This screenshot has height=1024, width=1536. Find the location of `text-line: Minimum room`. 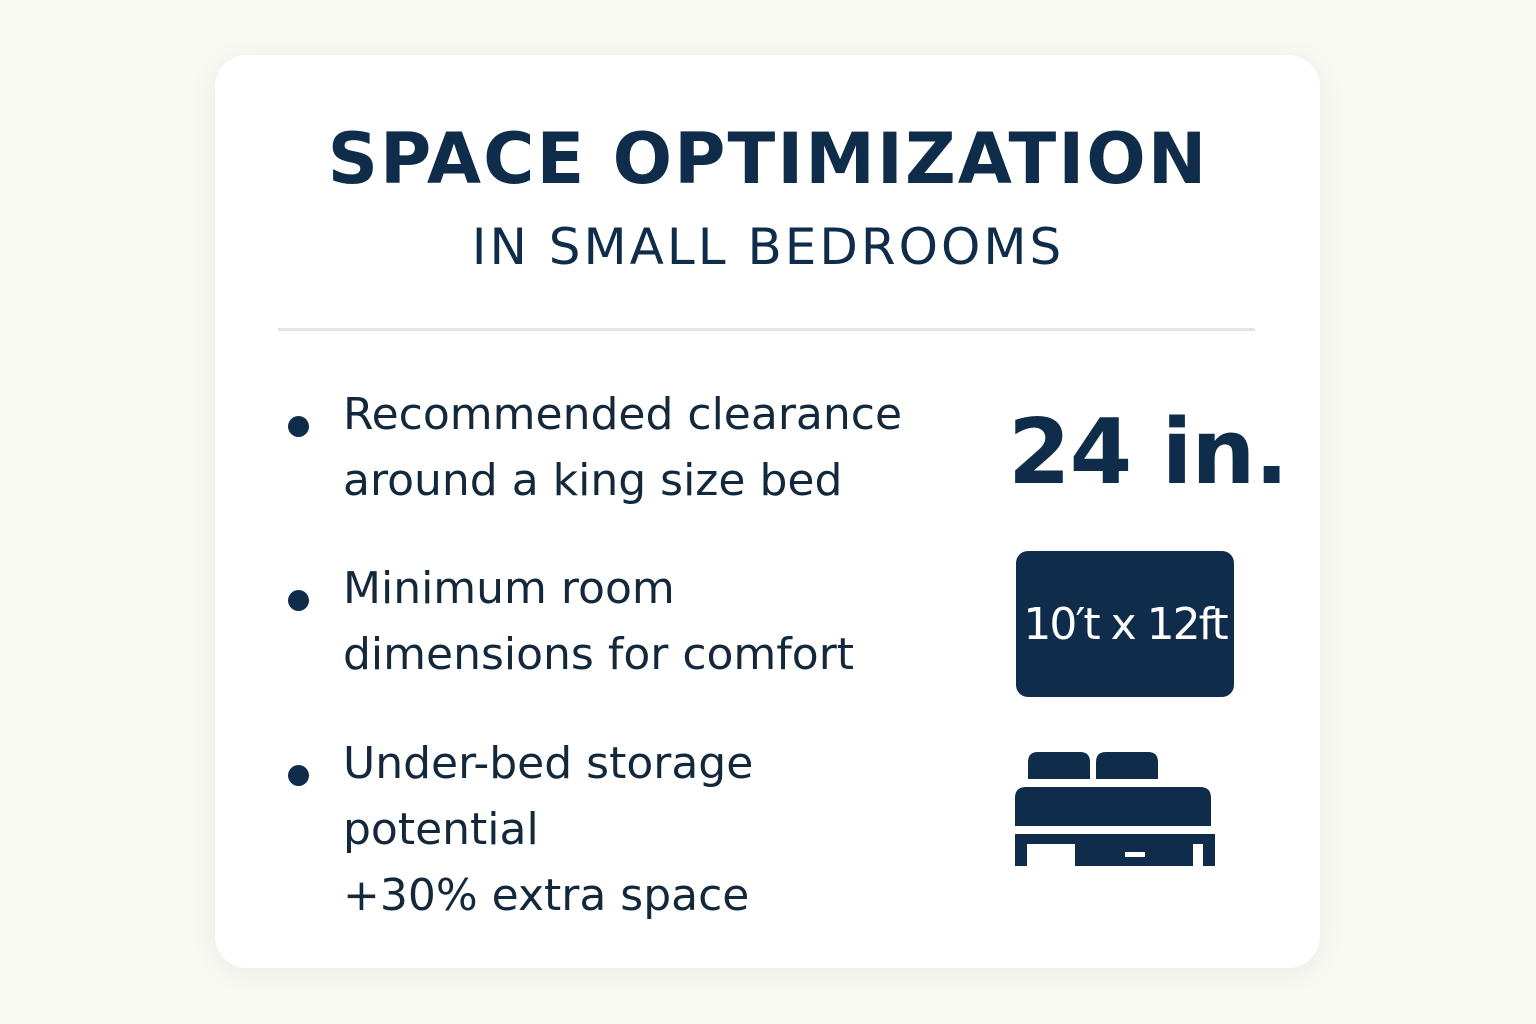

text-line: Minimum room is located at coordinates (509, 588).